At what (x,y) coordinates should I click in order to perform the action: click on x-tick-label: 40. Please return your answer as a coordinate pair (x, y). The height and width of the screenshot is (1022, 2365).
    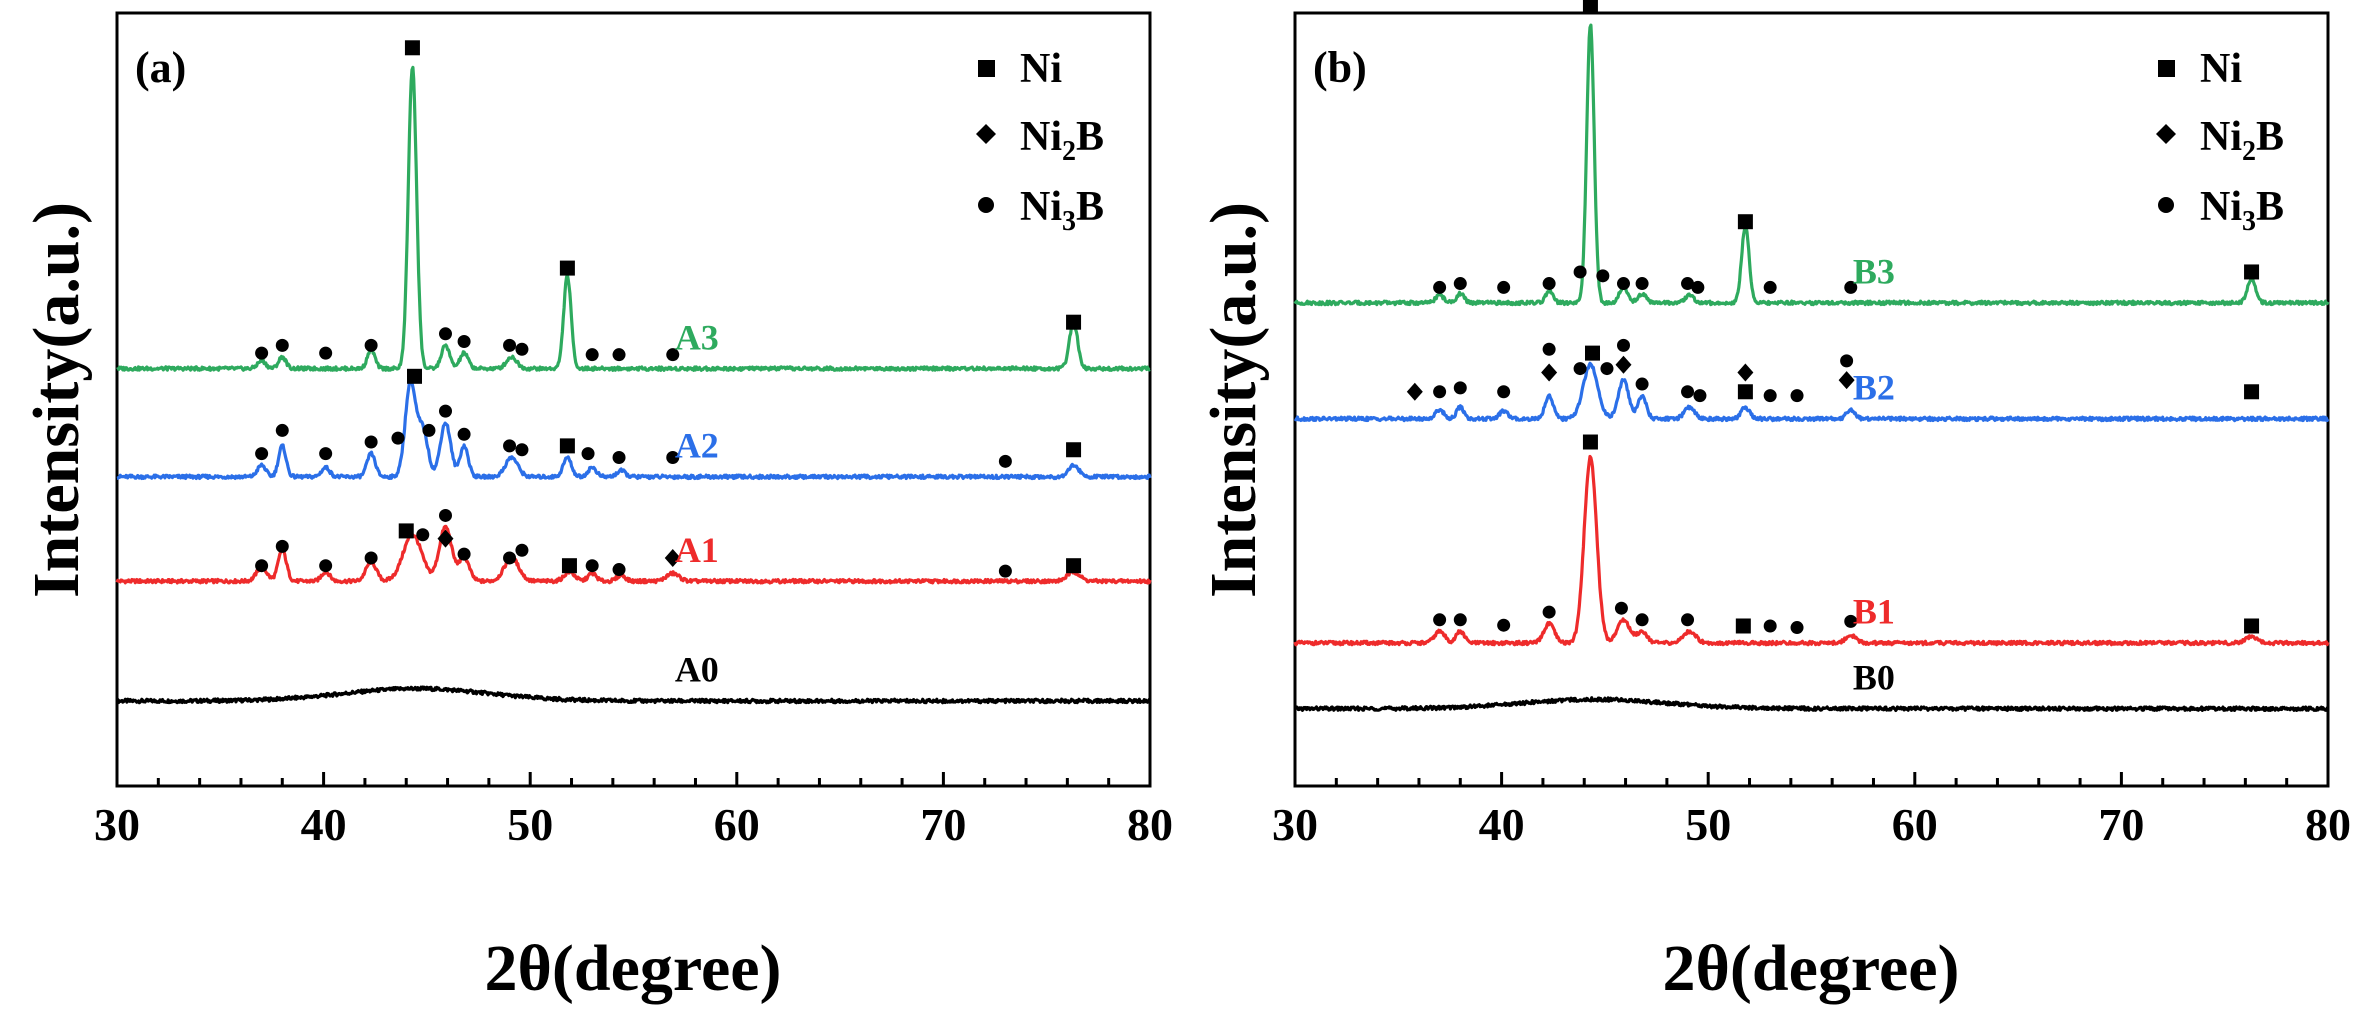
    Looking at the image, I should click on (1502, 824).